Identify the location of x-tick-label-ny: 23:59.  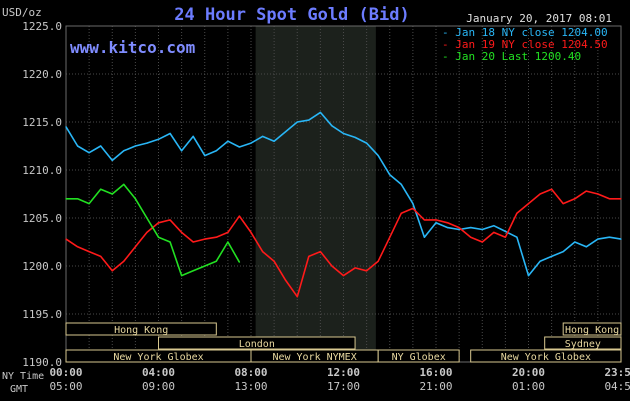
(617, 372).